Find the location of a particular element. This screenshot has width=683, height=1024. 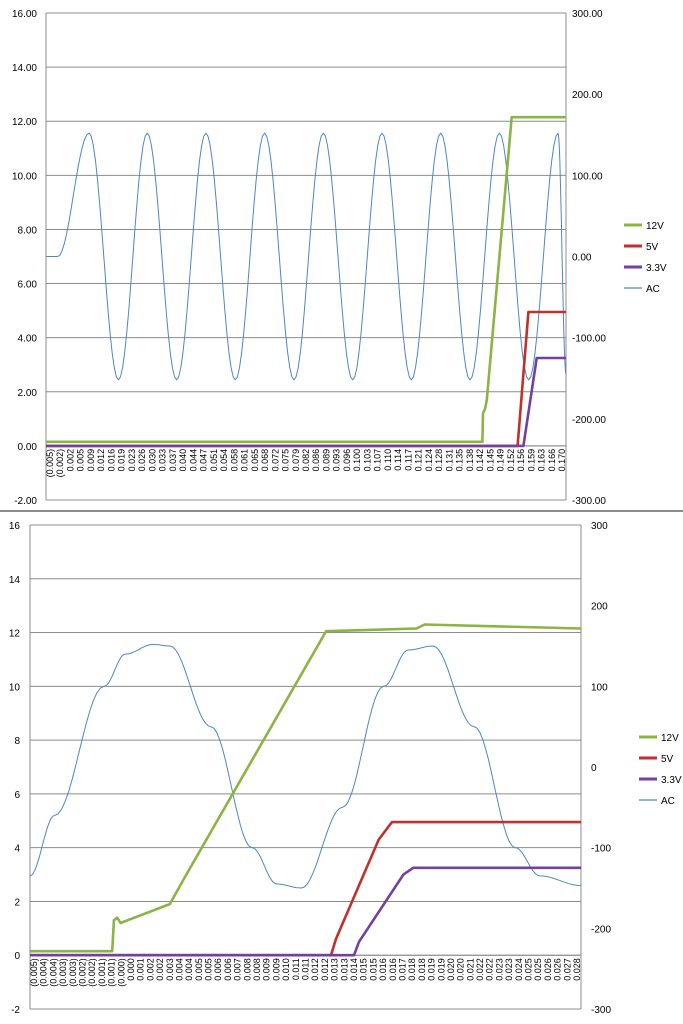

y-tick-label-left: 14.00 is located at coordinates (24, 68).